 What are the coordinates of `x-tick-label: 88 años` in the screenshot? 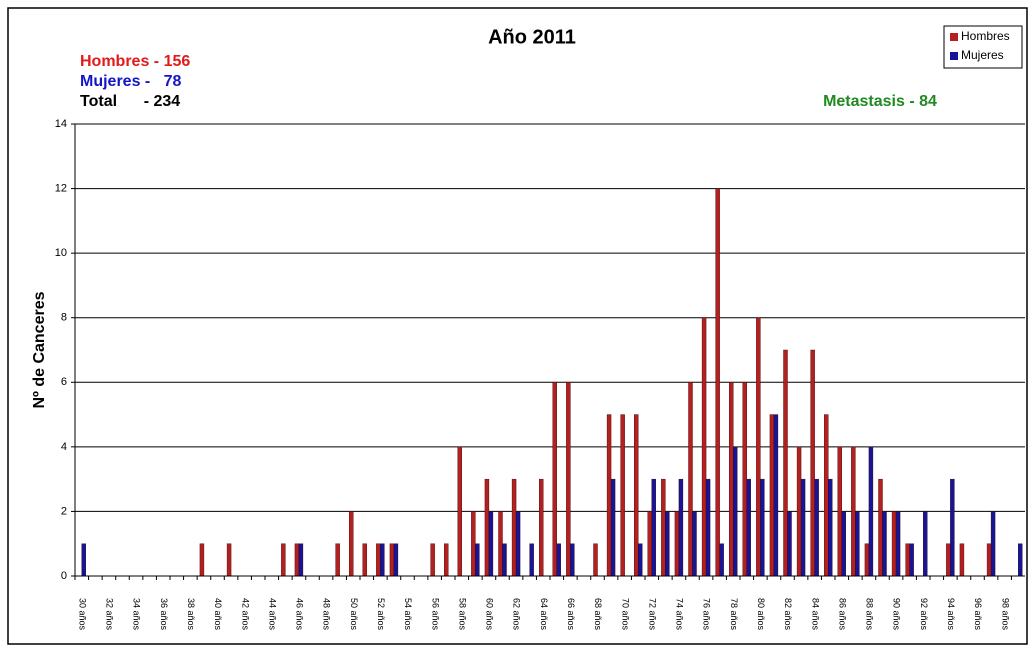 It's located at (870, 614).